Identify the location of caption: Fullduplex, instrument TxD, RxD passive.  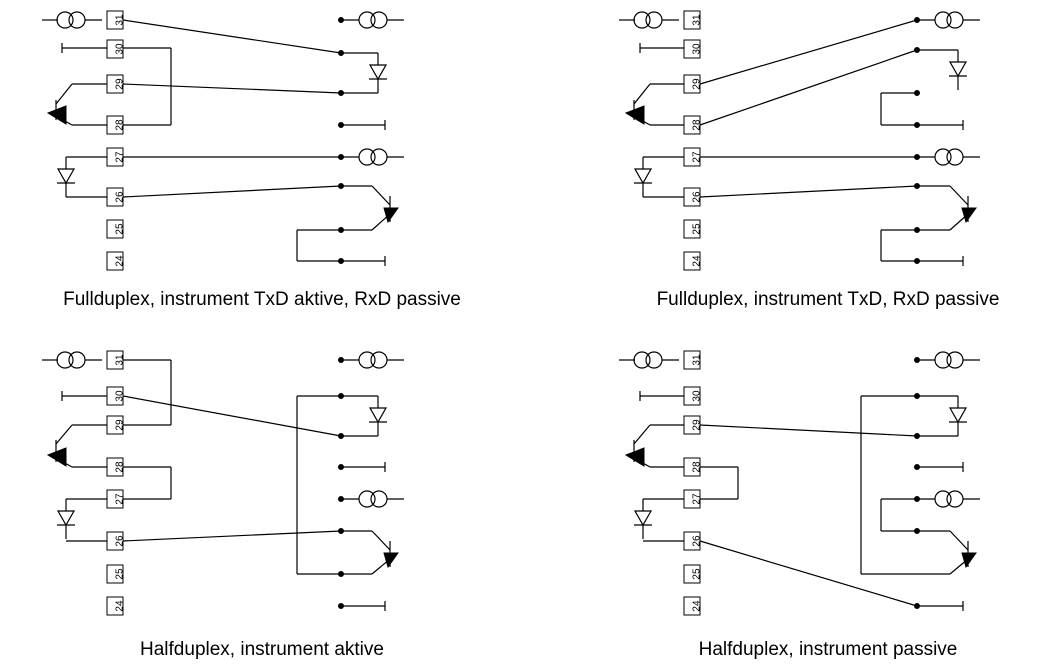
(828, 299).